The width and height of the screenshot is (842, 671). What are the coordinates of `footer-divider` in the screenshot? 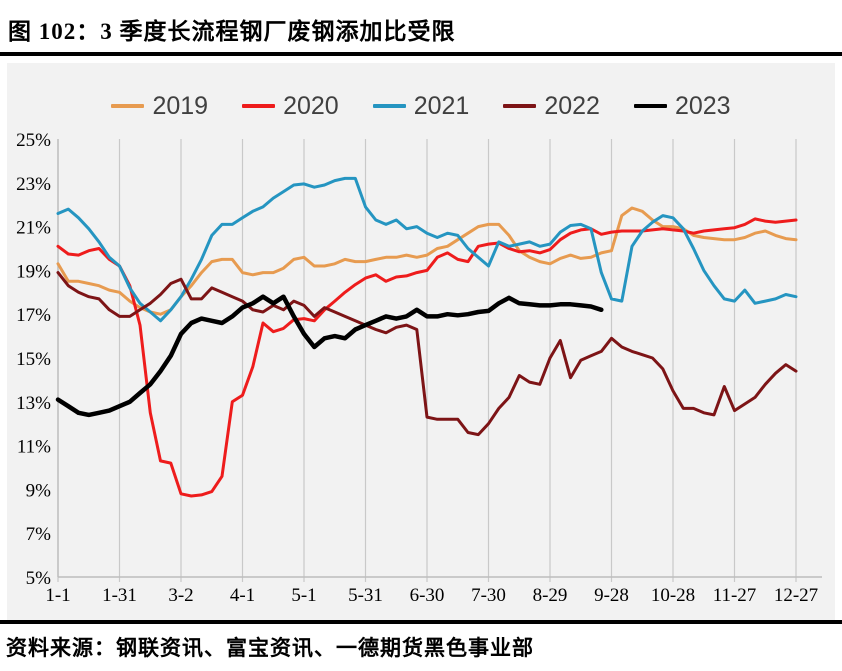 It's located at (421, 622).